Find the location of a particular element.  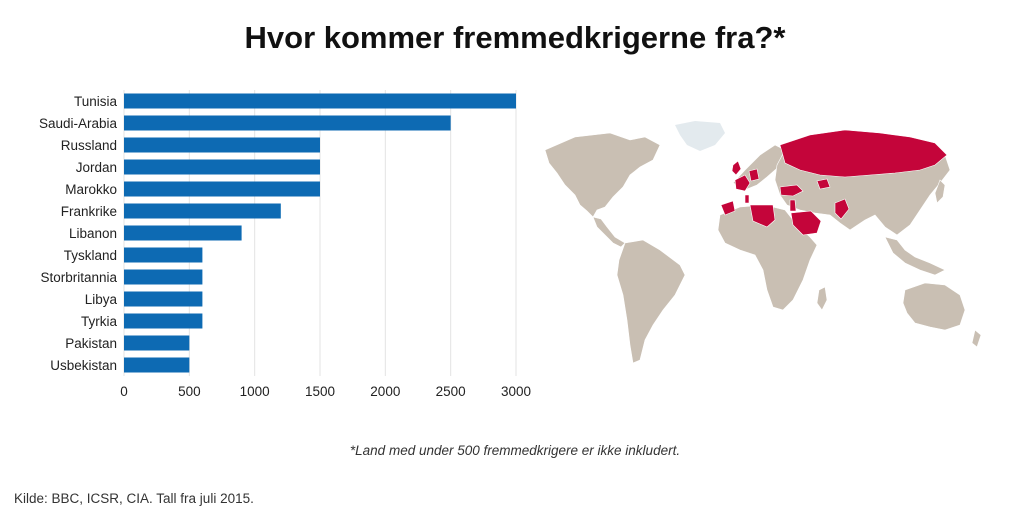

map-libanon-jordan is located at coordinates (793, 205).